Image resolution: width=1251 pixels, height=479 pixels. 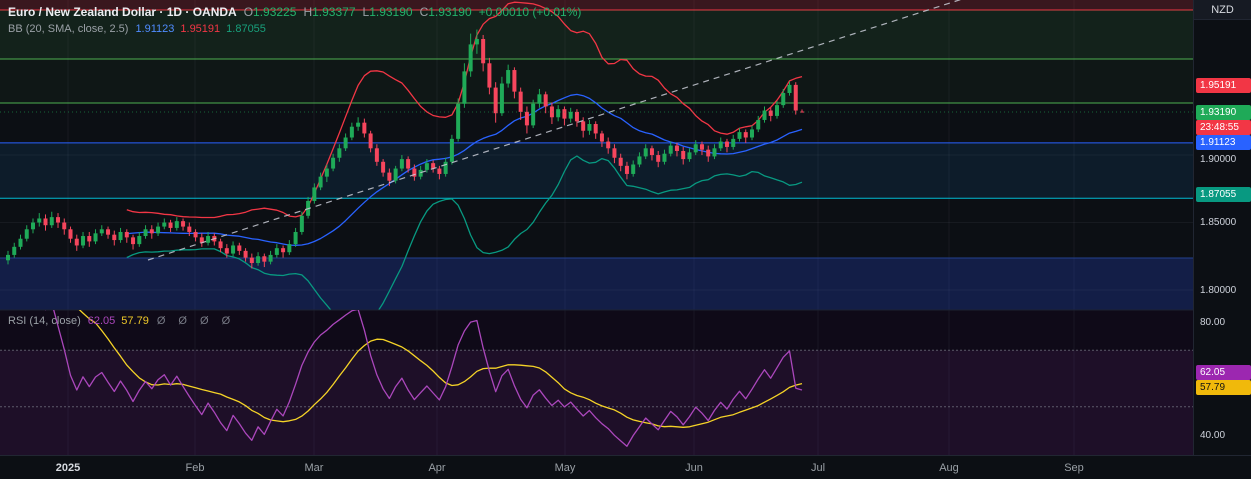 What do you see at coordinates (275, 12) in the screenshot?
I see `ohlc-o-value: 1.93225` at bounding box center [275, 12].